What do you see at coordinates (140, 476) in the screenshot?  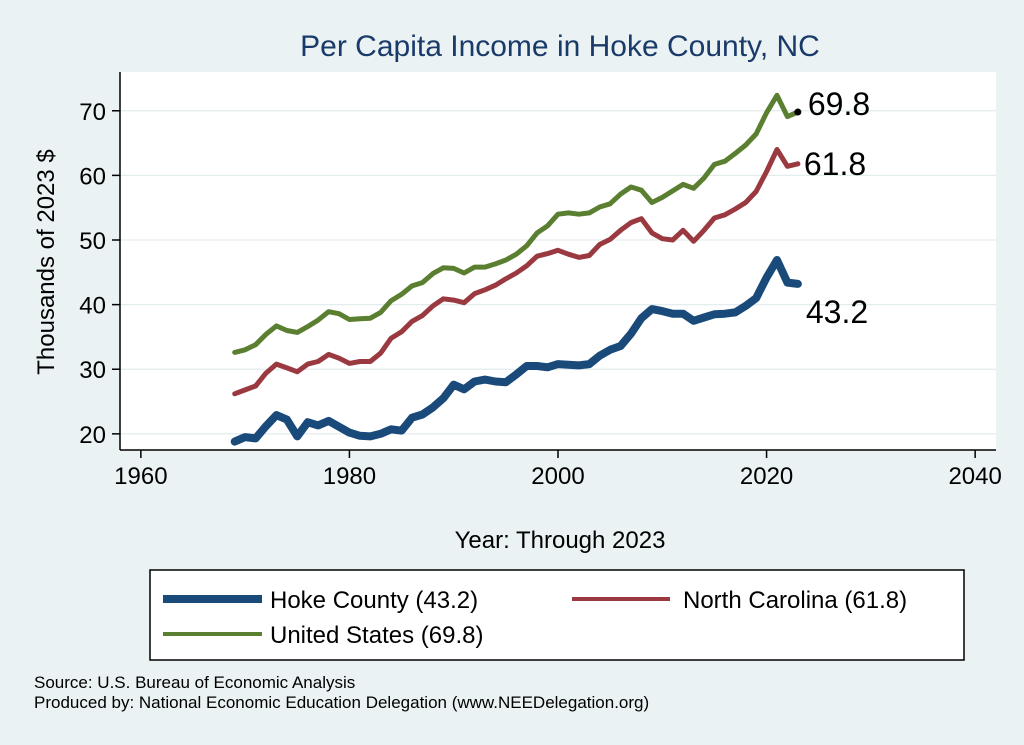 I see `x-tick-label-1960: 1960` at bounding box center [140, 476].